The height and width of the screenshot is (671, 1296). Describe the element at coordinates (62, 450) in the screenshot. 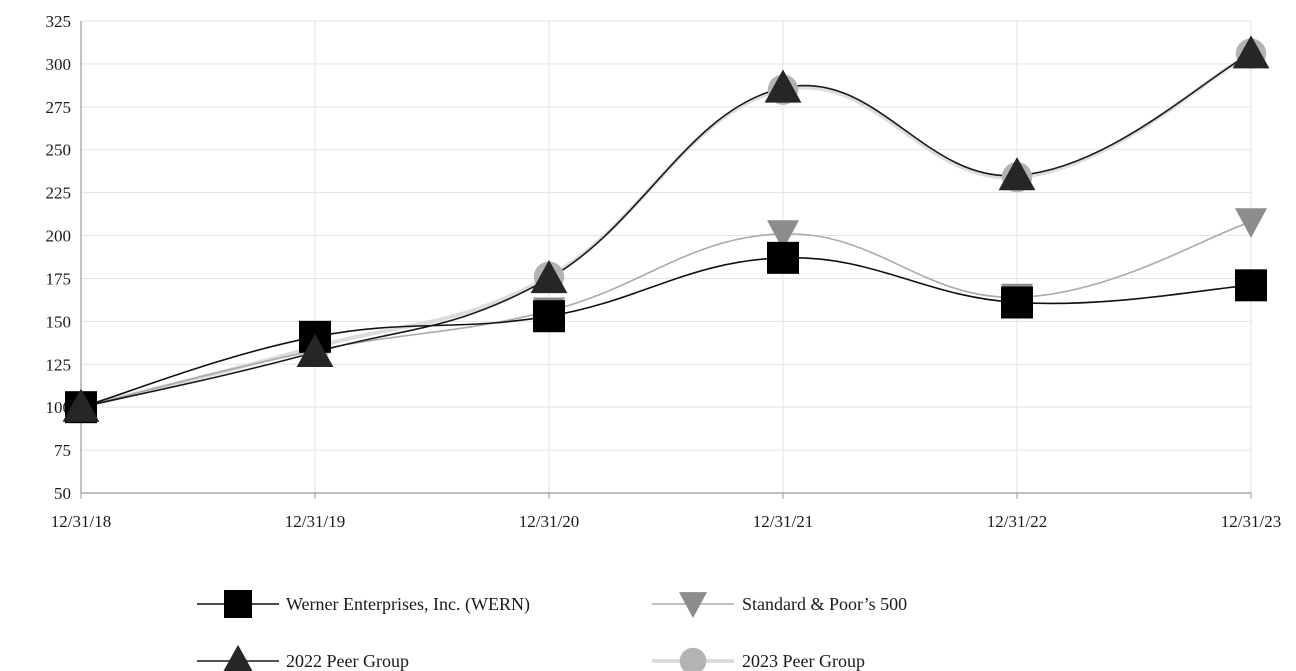

I see `y-tick-label: 75` at that location.